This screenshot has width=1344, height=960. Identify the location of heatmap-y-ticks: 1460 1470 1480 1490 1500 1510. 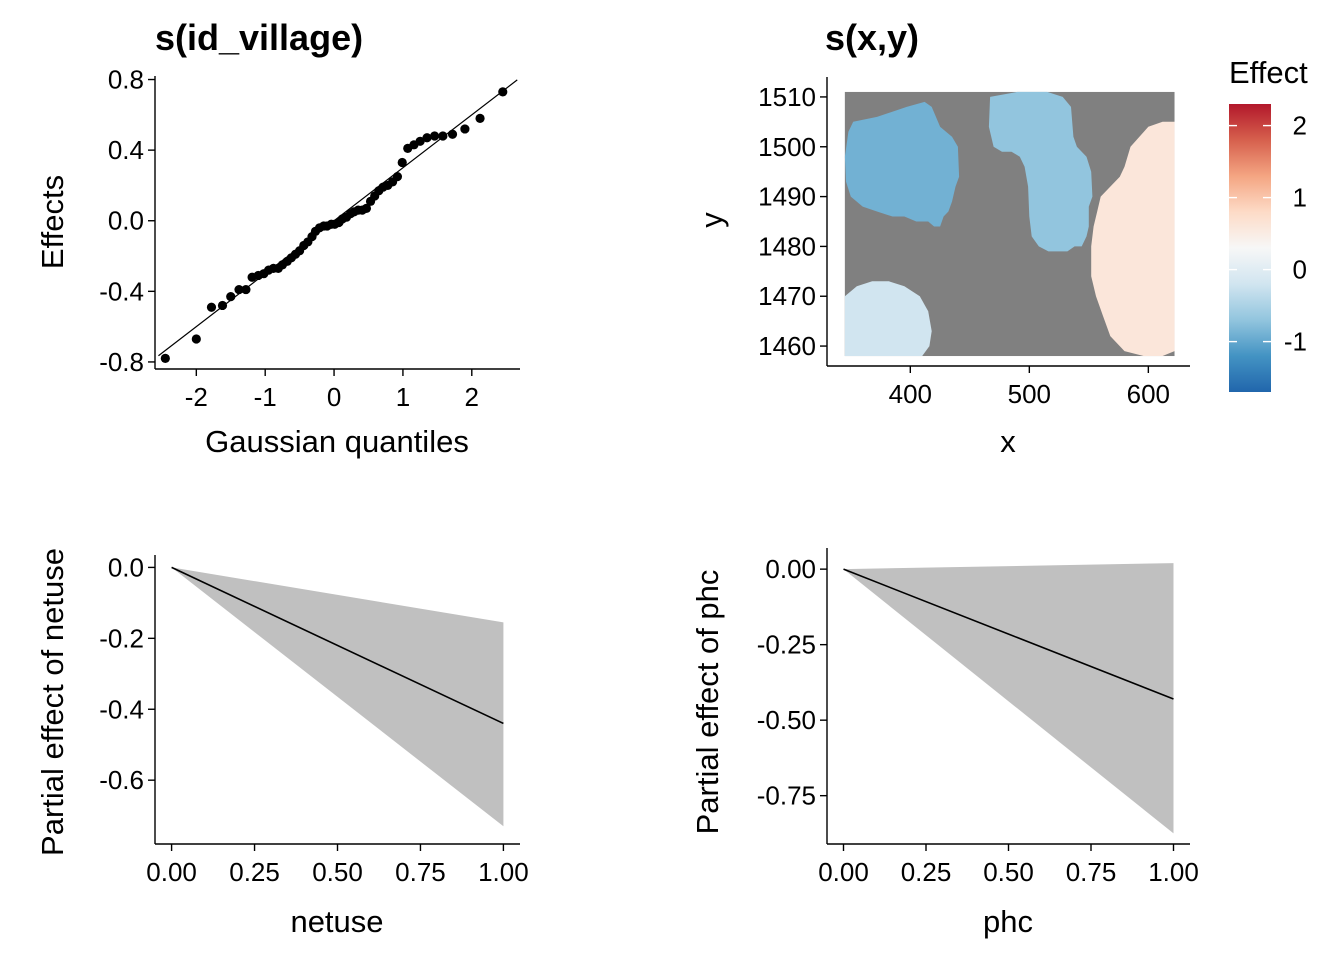
(792, 221).